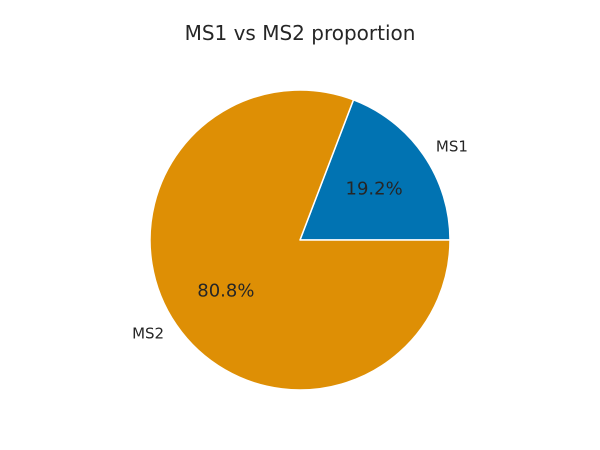 The image size is (600, 450). What do you see at coordinates (225, 291) in the screenshot?
I see `pct-label-ms2: 80.8%` at bounding box center [225, 291].